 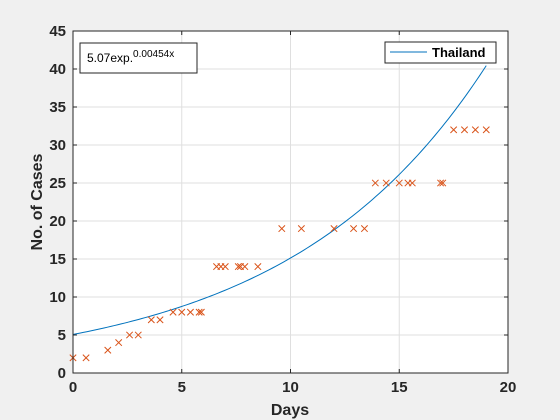 I want to click on legend-entry-label: Thailand, so click(x=459, y=52).